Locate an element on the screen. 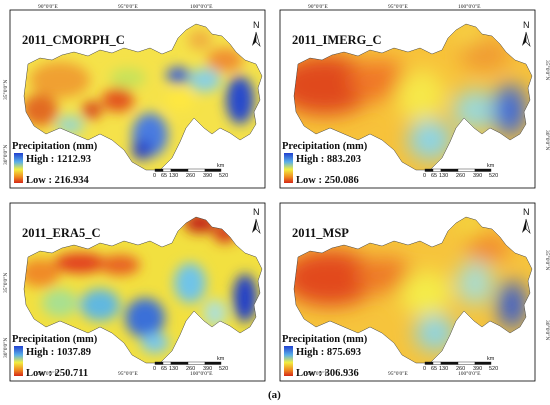 This screenshot has height=405, width=550. legend-low-label: Low : 250.711 is located at coordinates (57, 373).